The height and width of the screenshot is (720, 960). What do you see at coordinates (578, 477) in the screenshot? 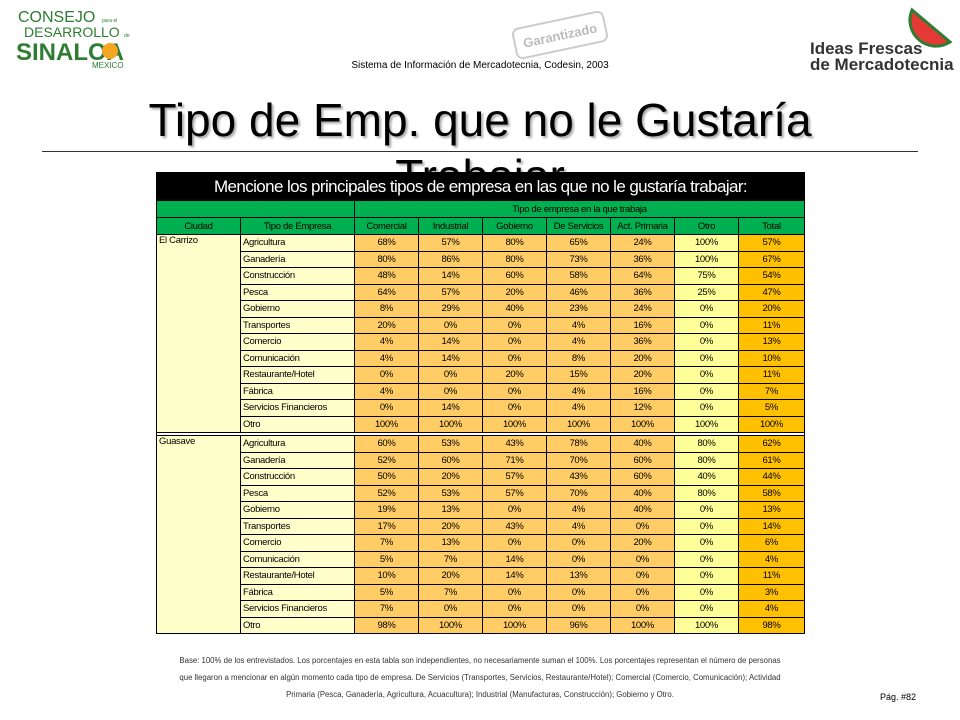
I see `data-cell: 43%` at bounding box center [578, 477].